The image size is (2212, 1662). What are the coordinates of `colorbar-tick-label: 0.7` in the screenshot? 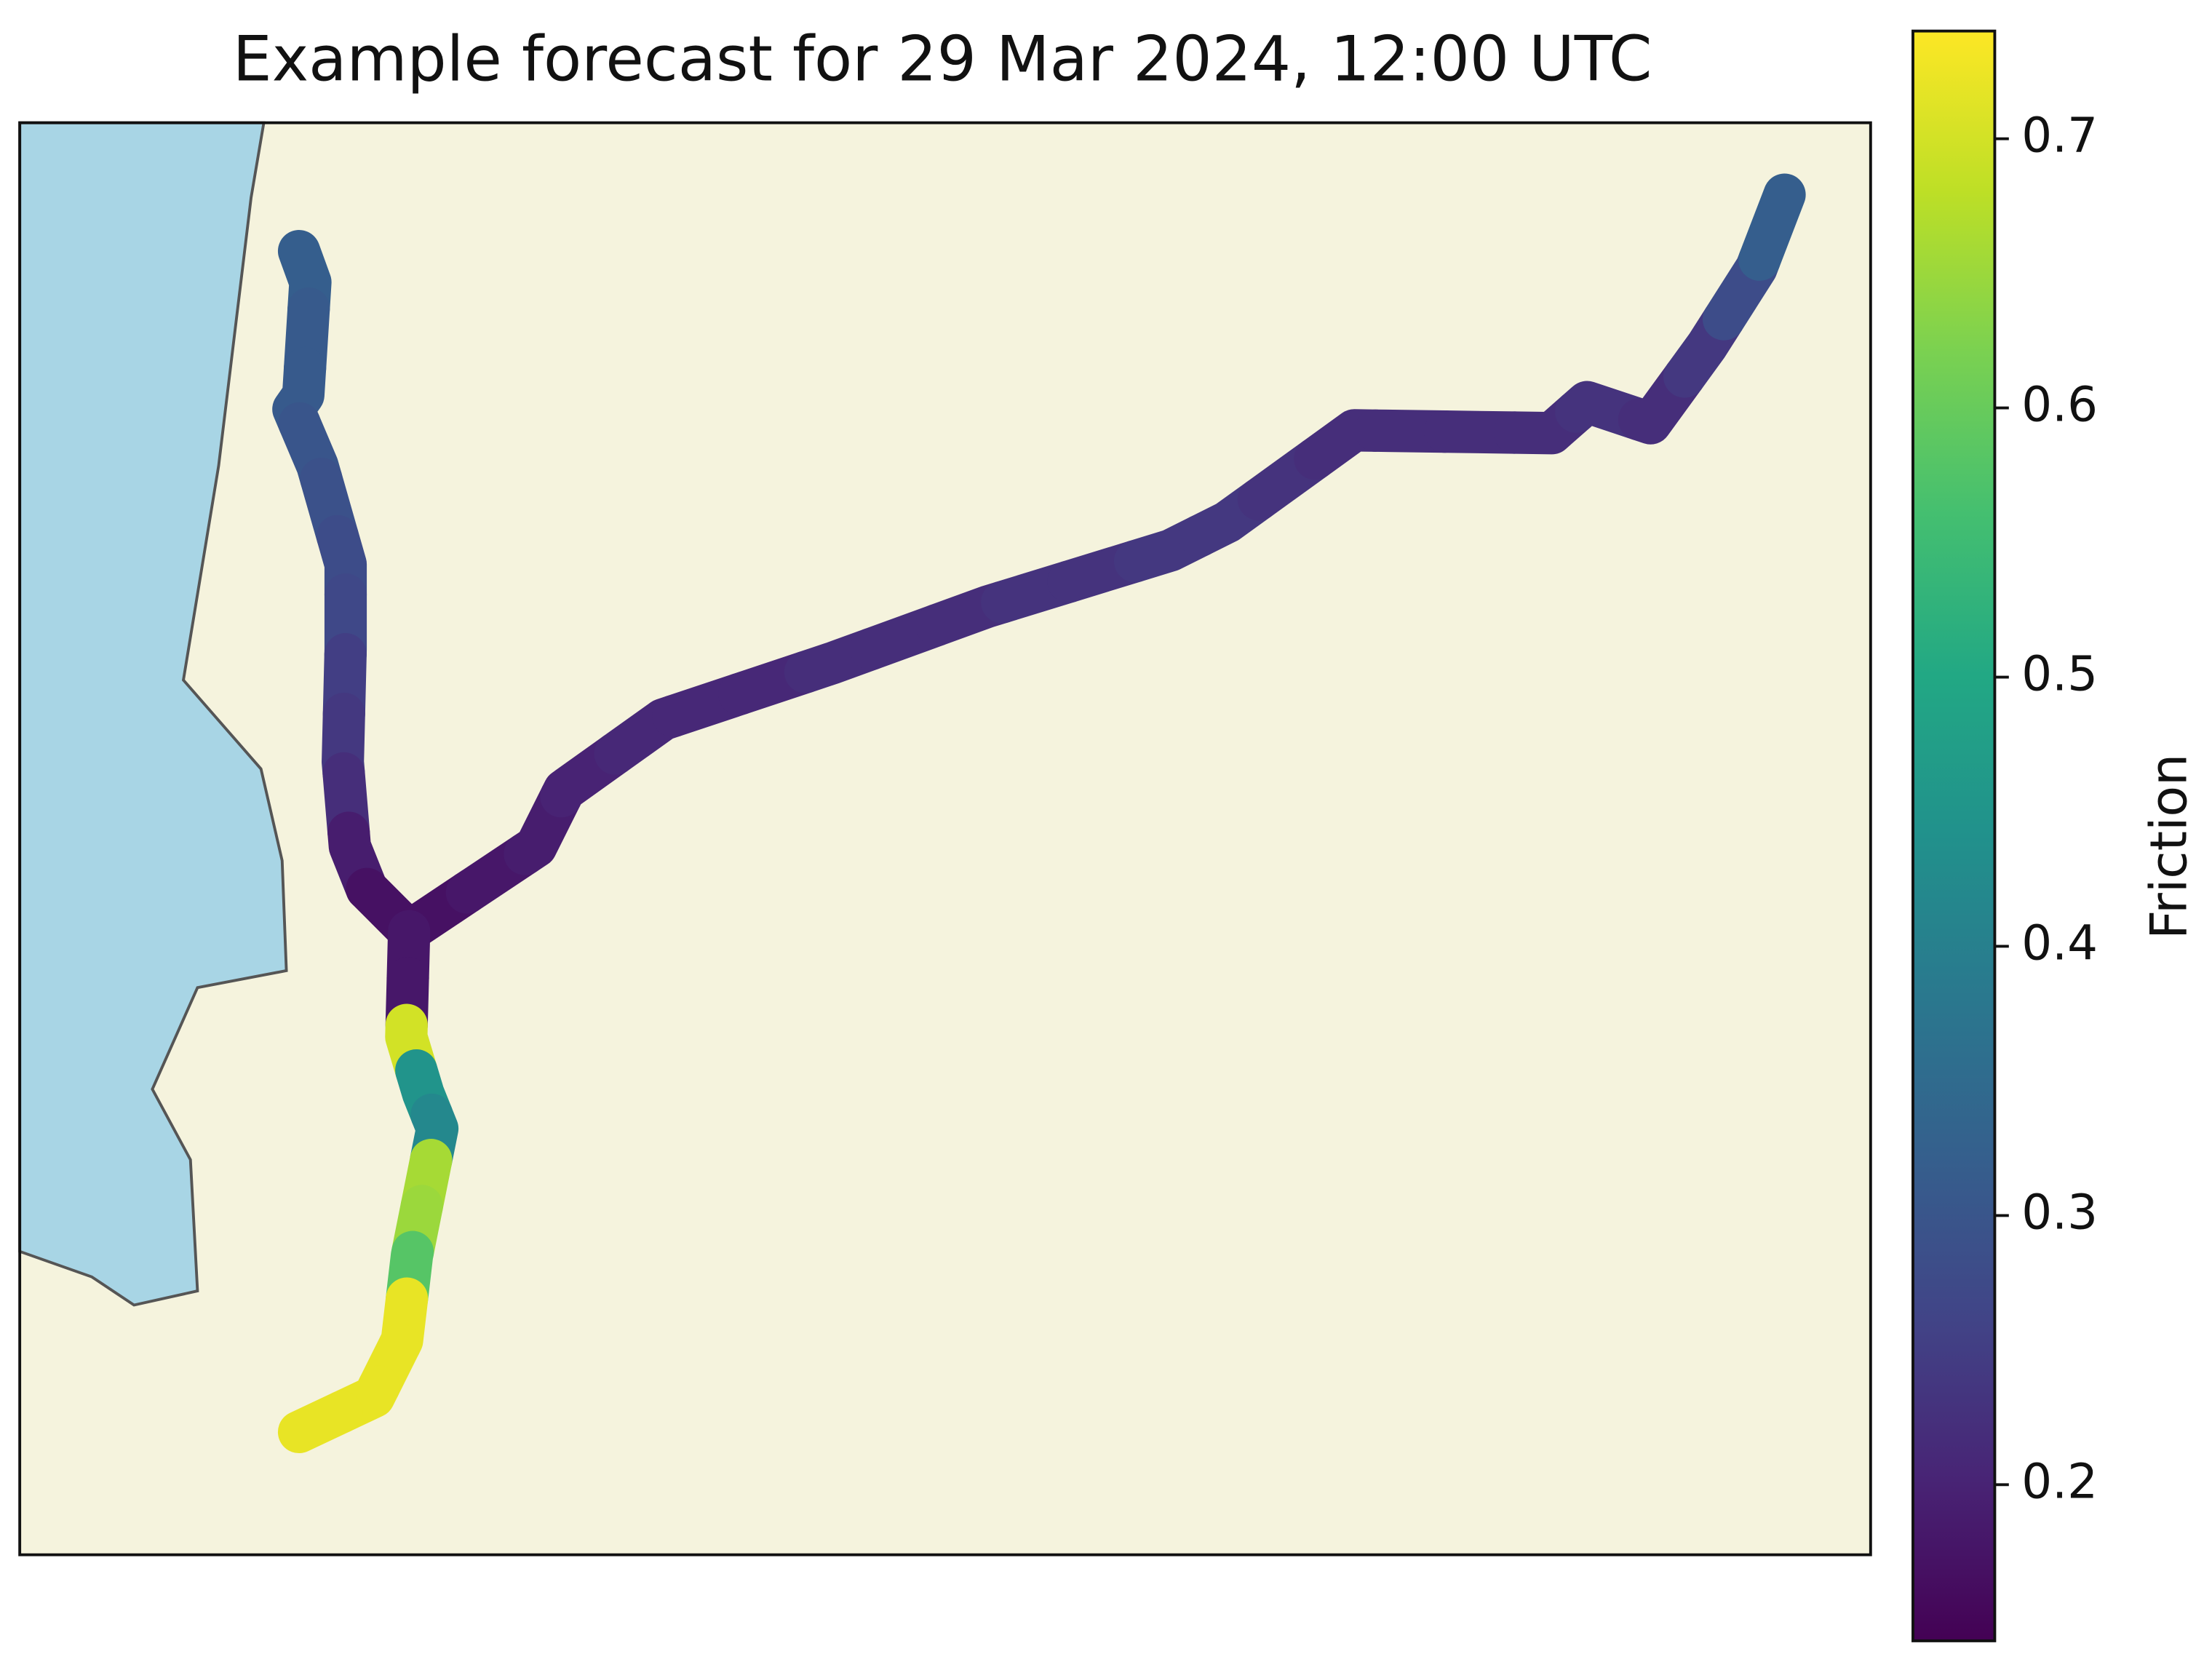 It's located at (2059, 136).